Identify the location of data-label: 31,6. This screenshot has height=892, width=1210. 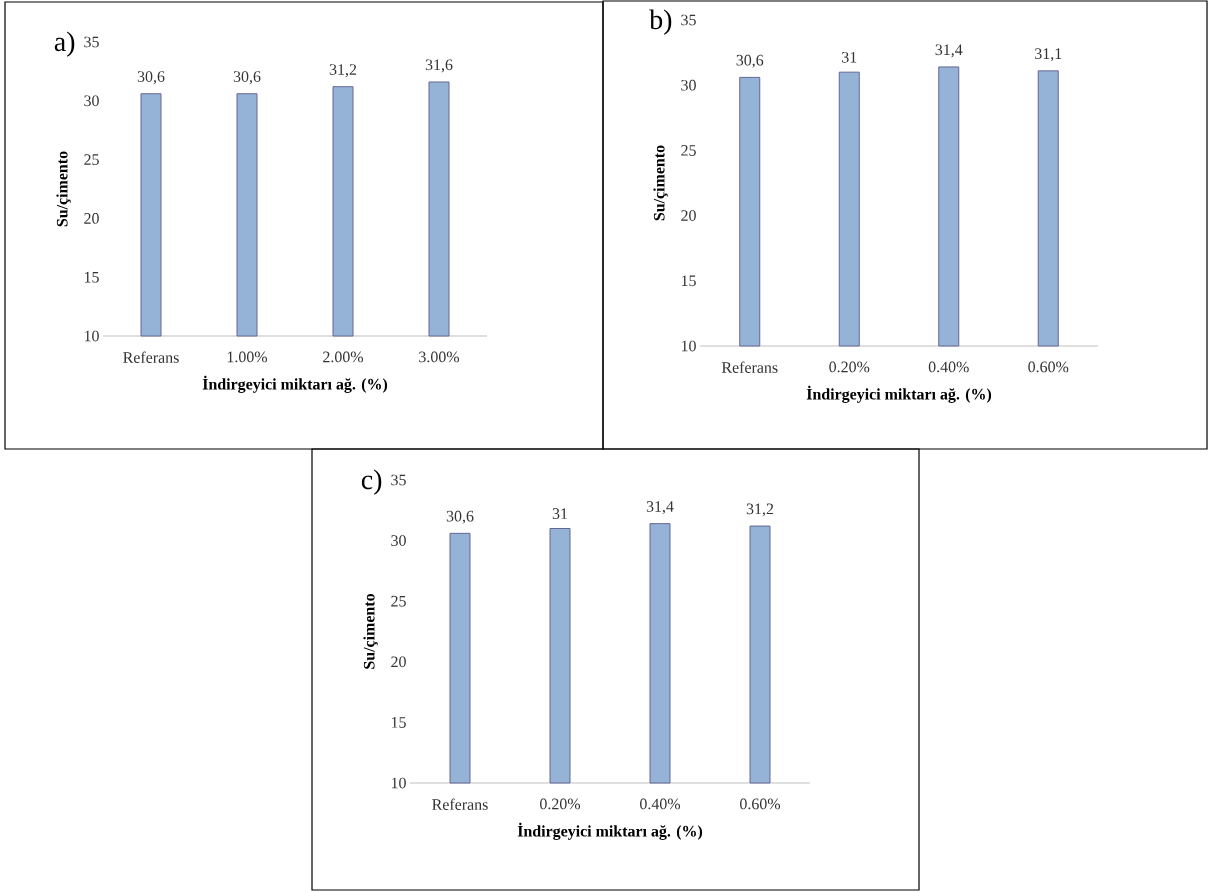
(439, 66).